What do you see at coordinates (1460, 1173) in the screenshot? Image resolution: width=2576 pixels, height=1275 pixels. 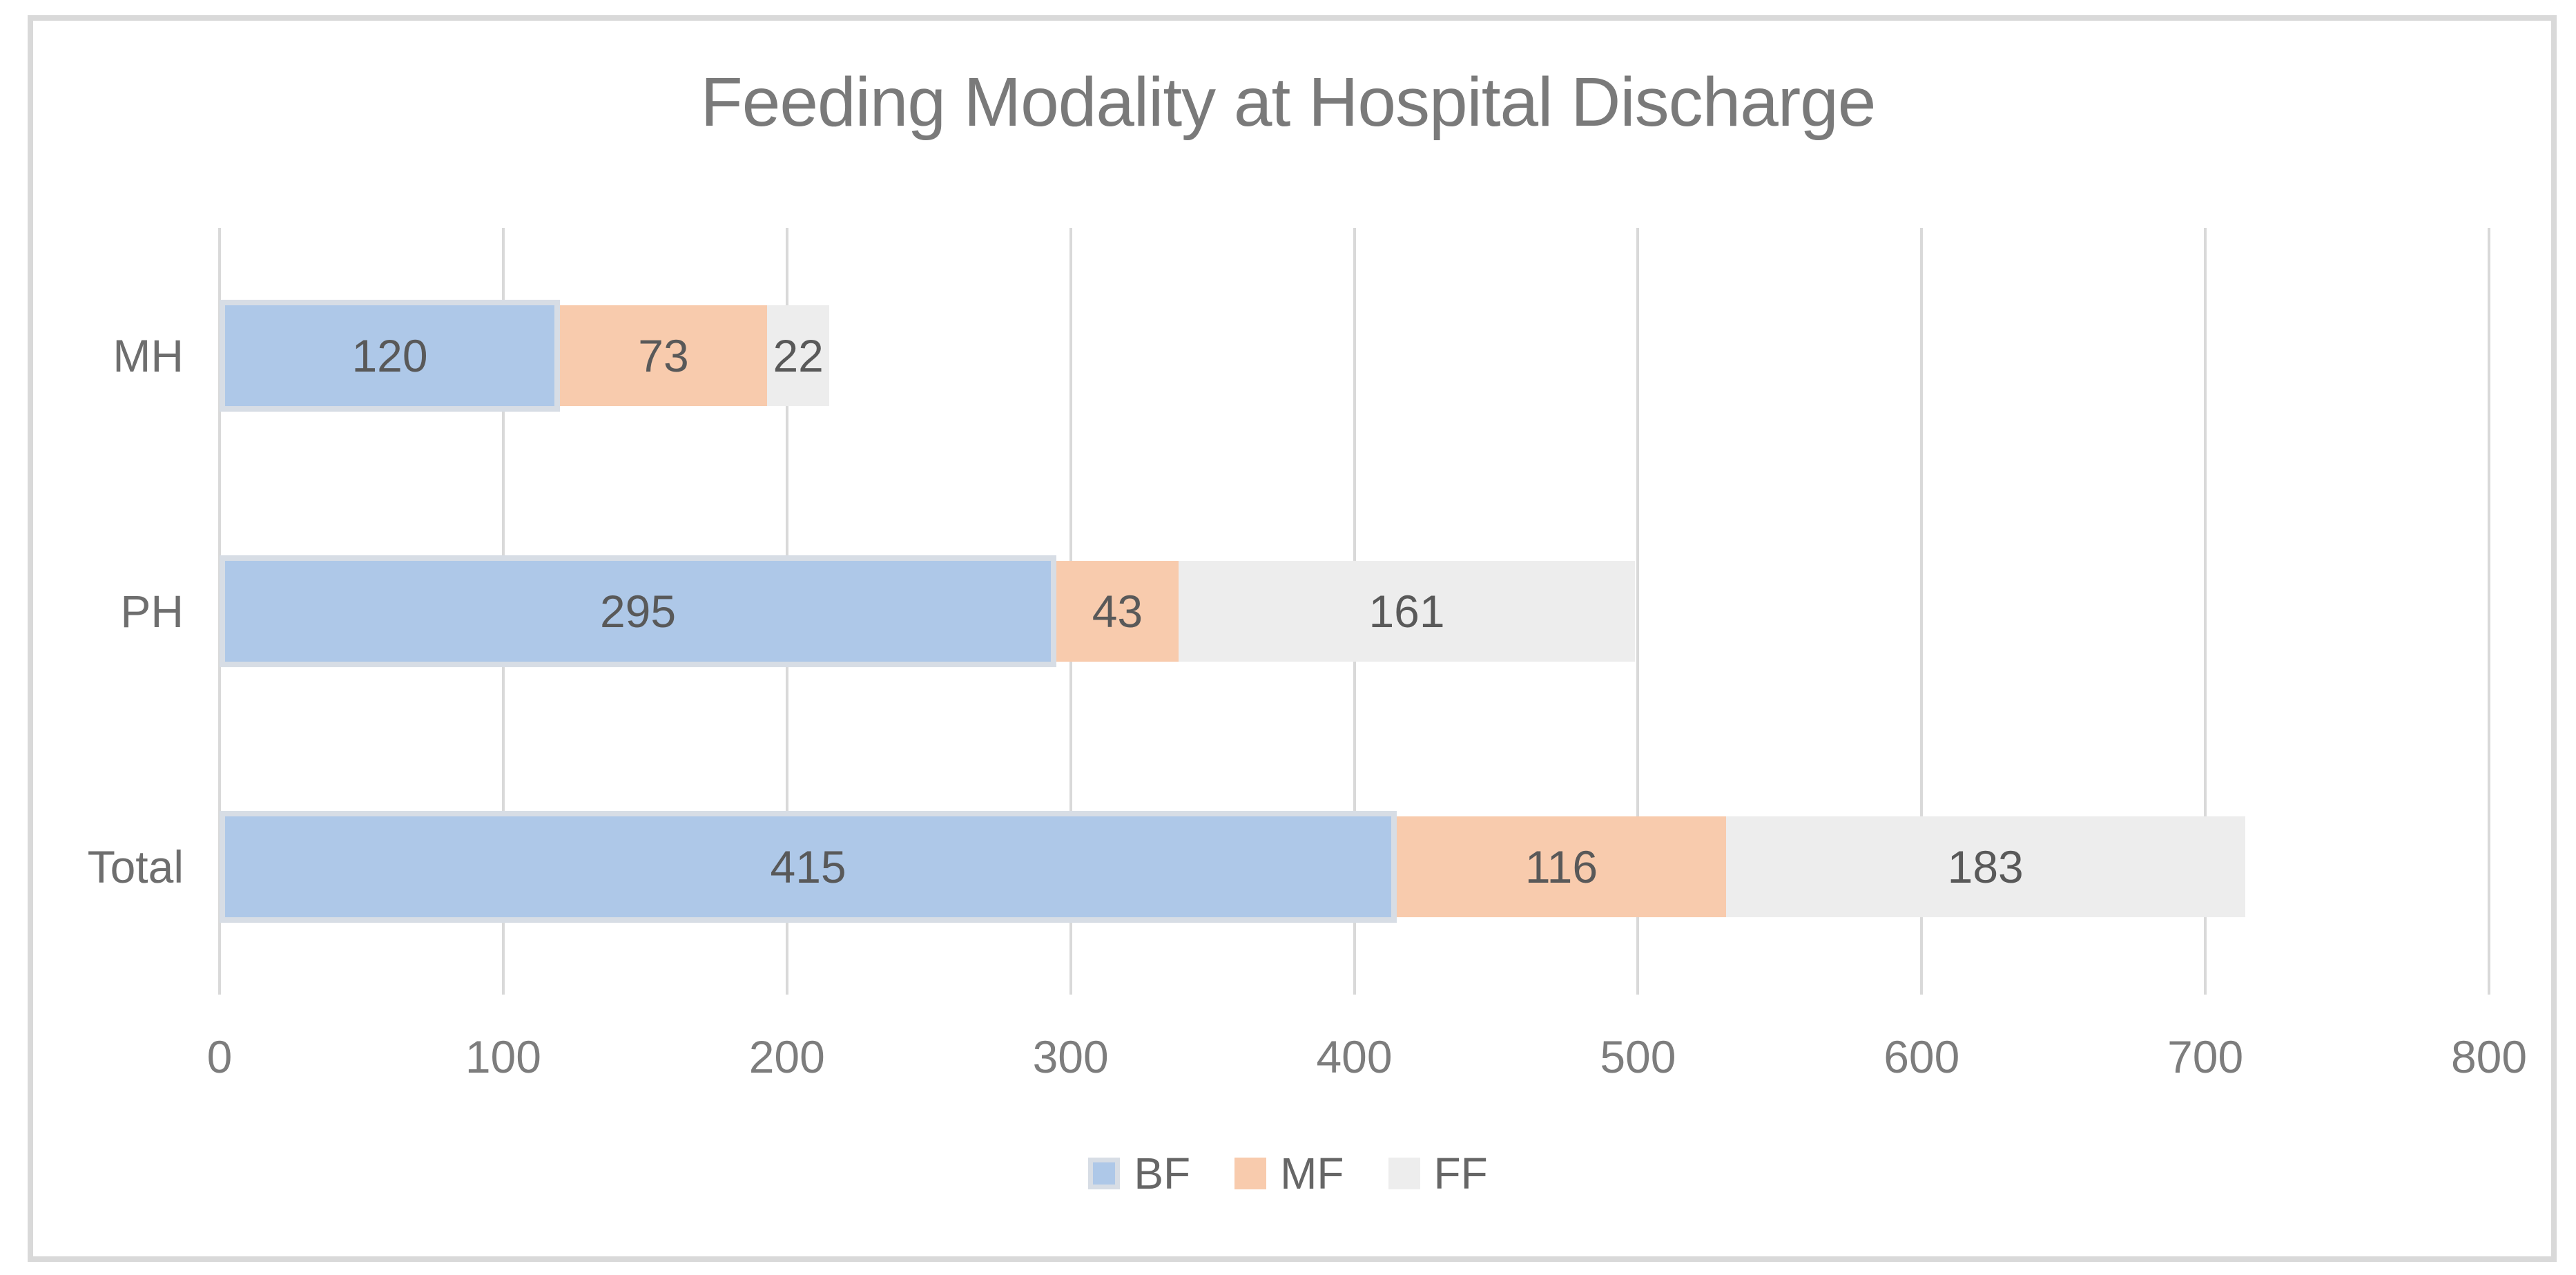 I see `legend-label-ff: FF` at bounding box center [1460, 1173].